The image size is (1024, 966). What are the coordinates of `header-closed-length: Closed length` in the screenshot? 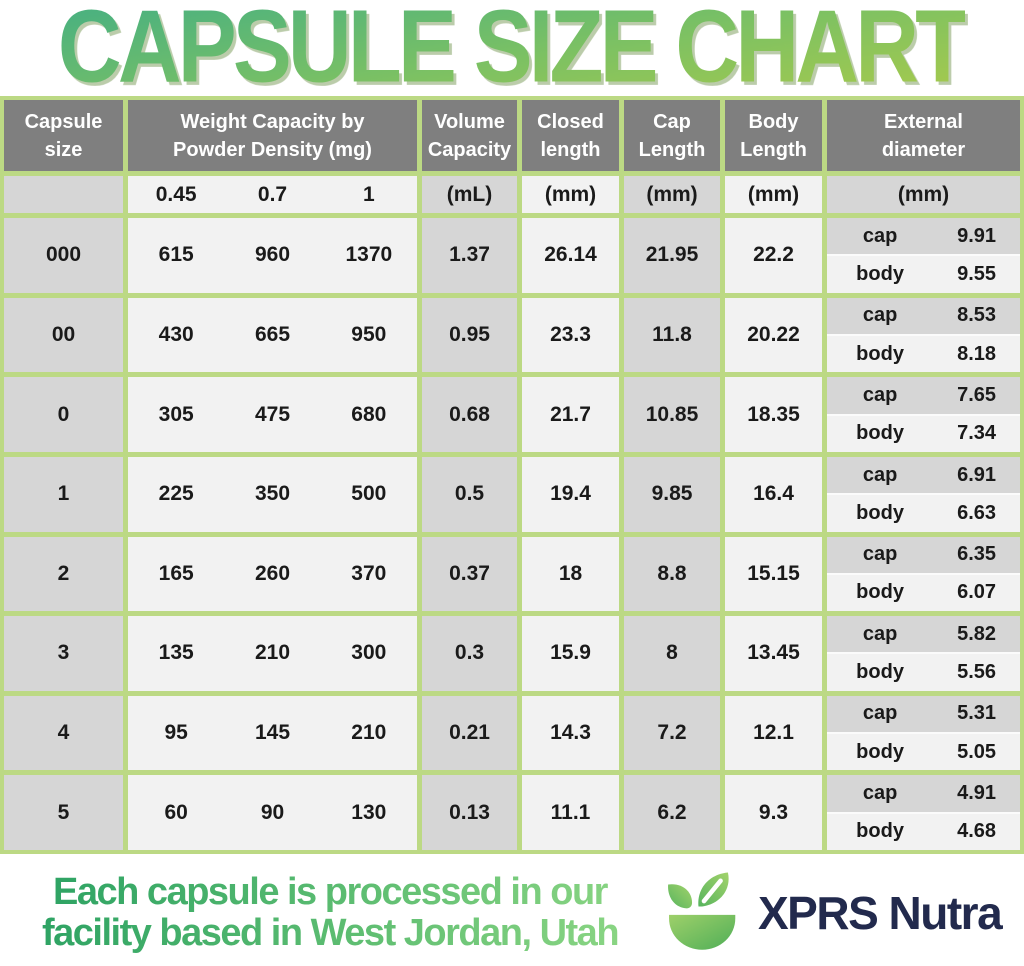 It's located at (570, 135).